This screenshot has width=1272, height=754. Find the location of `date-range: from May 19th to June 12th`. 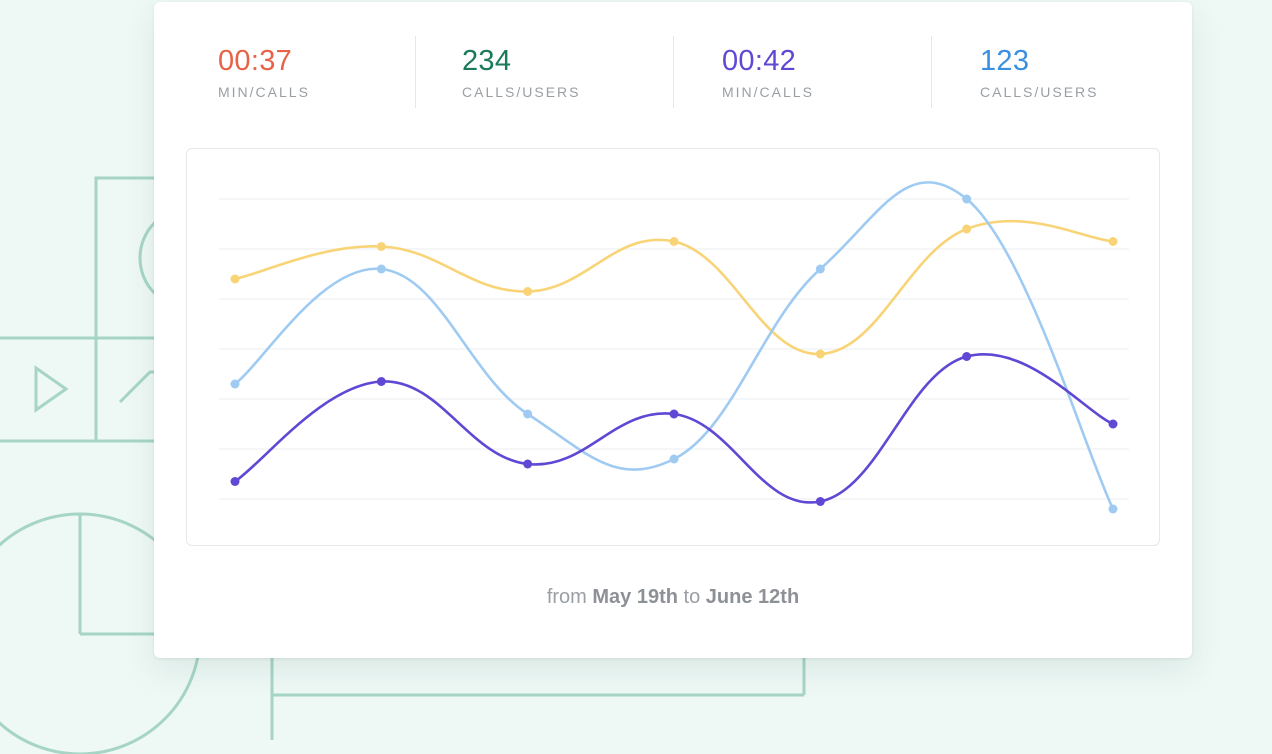

date-range: from May 19th to June 12th is located at coordinates (673, 597).